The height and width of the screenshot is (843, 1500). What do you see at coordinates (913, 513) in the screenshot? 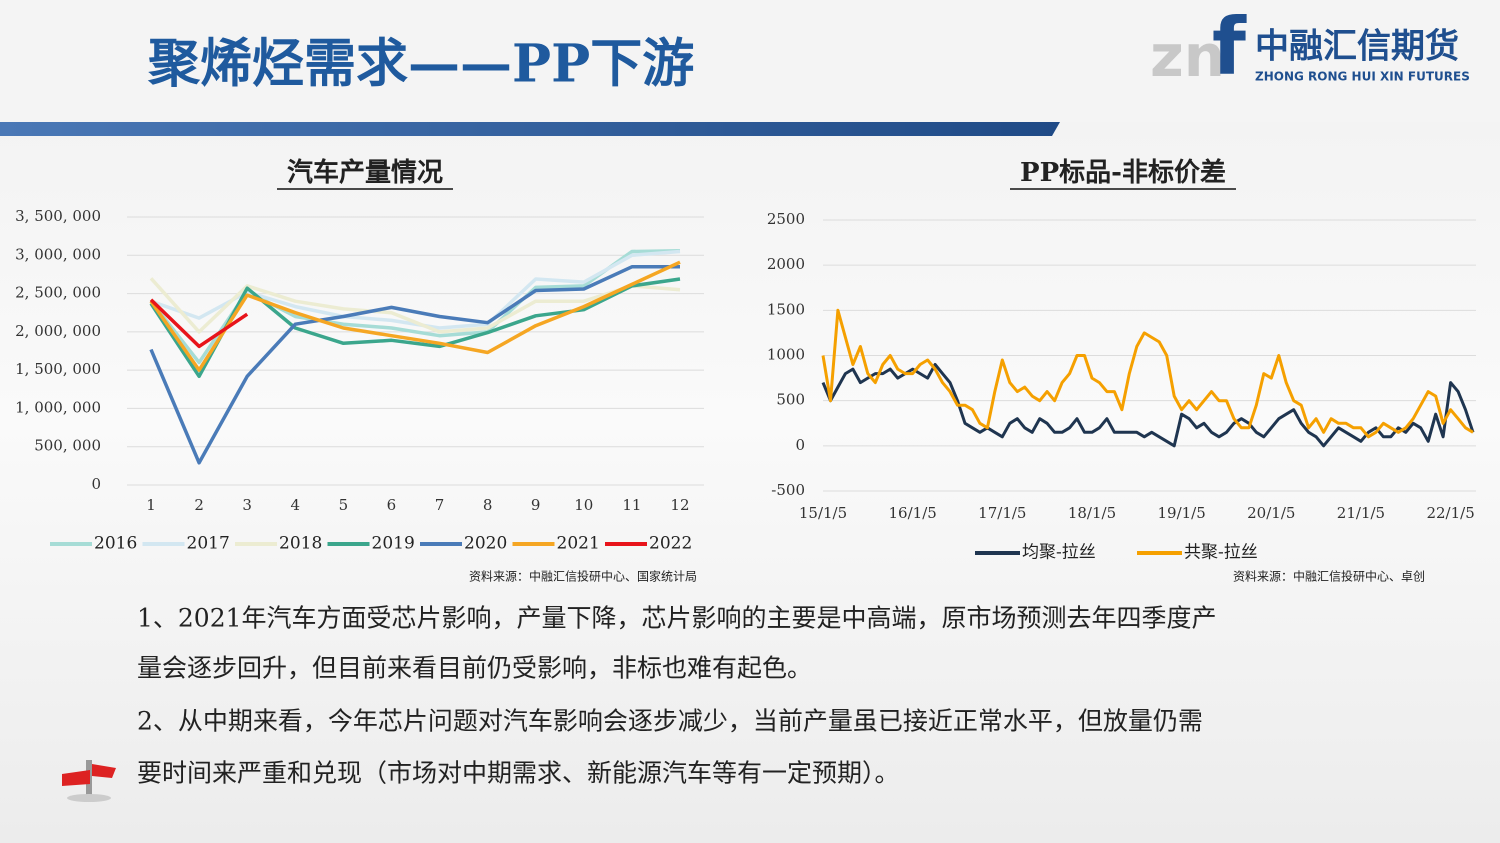
I see `x-tick-label: 16/1/5` at bounding box center [913, 513].